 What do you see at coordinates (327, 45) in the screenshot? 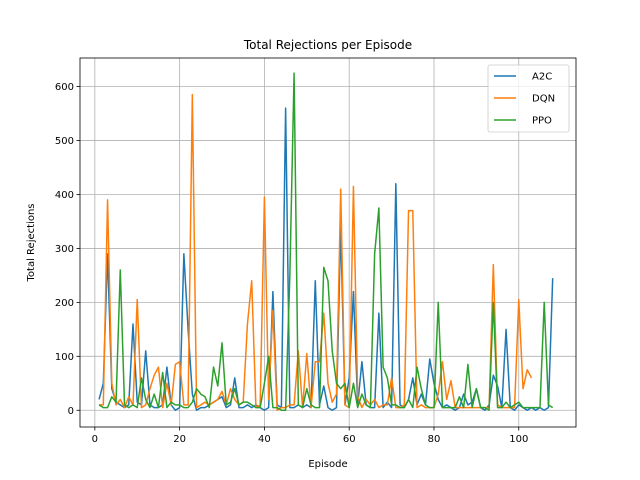
I see `chart-title: Total Rejections per Episode` at bounding box center [327, 45].